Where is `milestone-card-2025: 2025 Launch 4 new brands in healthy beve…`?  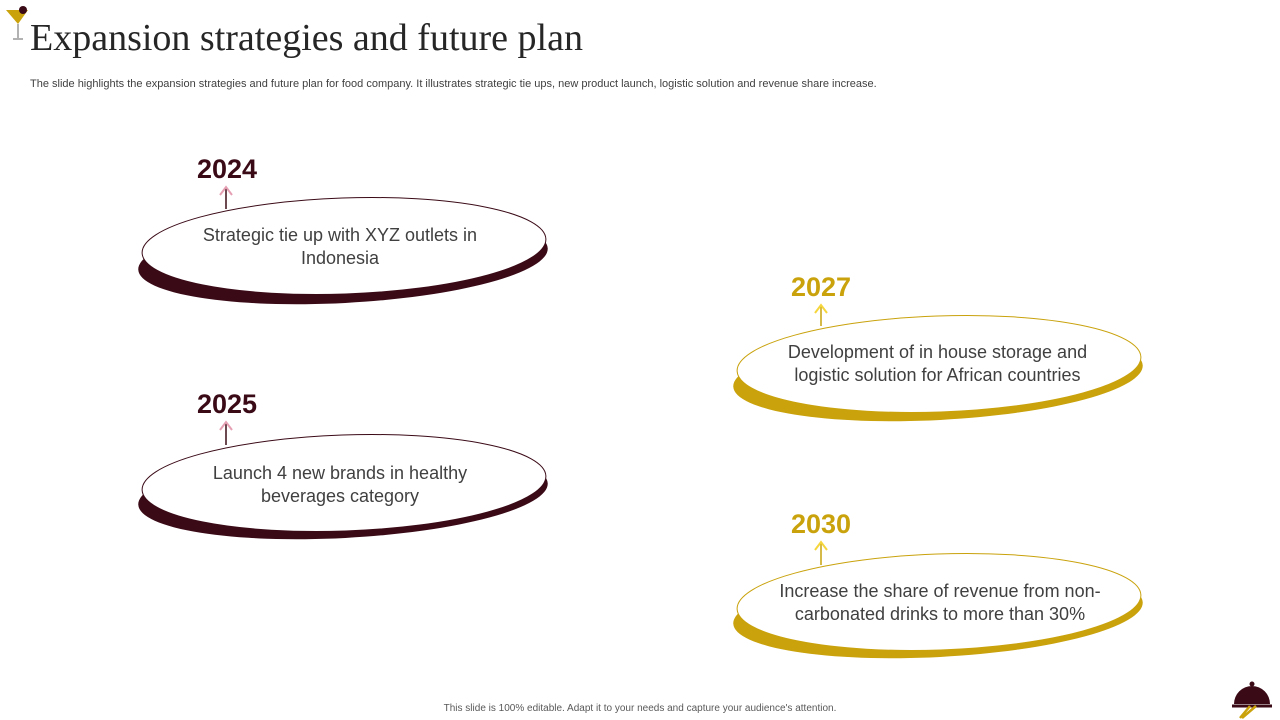 milestone-card-2025: 2025 Launch 4 new brands in healthy beve… is located at coordinates (348, 465).